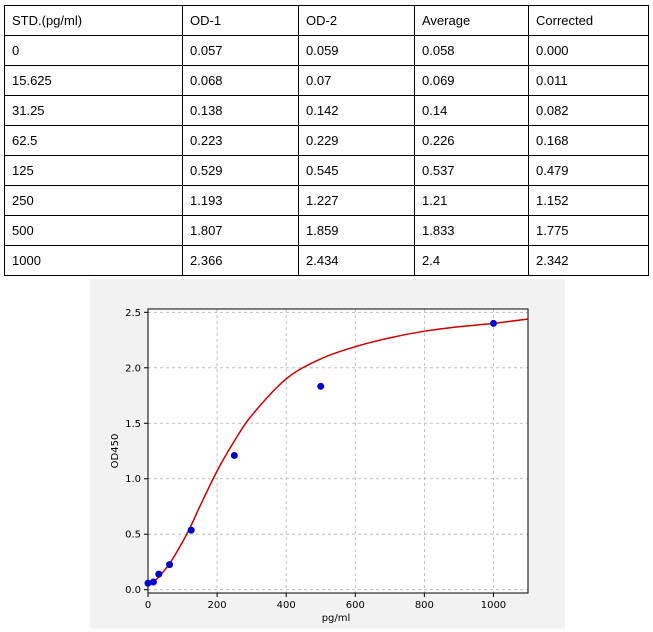  I want to click on x-tick-label: 400, so click(286, 605).